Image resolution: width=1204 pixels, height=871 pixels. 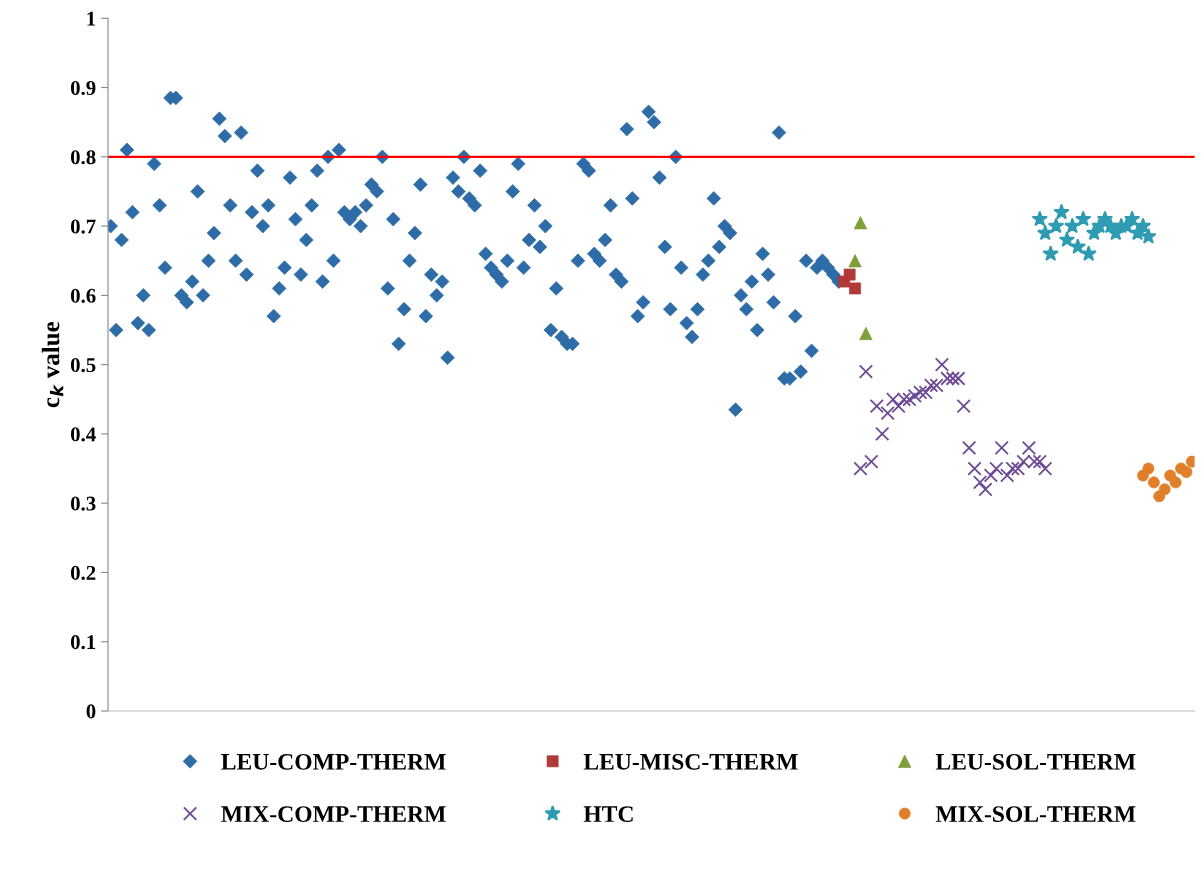 What do you see at coordinates (83, 434) in the screenshot?
I see `y-tick-label: 0.4` at bounding box center [83, 434].